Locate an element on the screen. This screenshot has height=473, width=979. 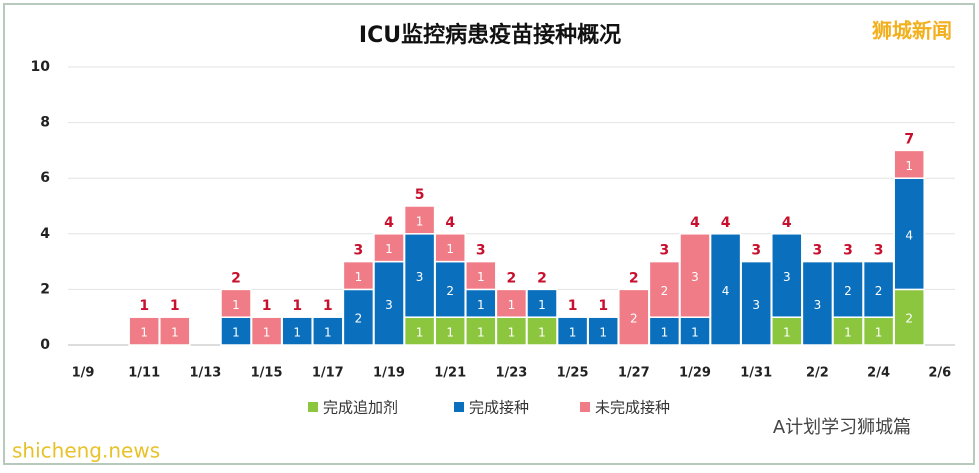
x-tick-label: 1/31 is located at coordinates (756, 373).